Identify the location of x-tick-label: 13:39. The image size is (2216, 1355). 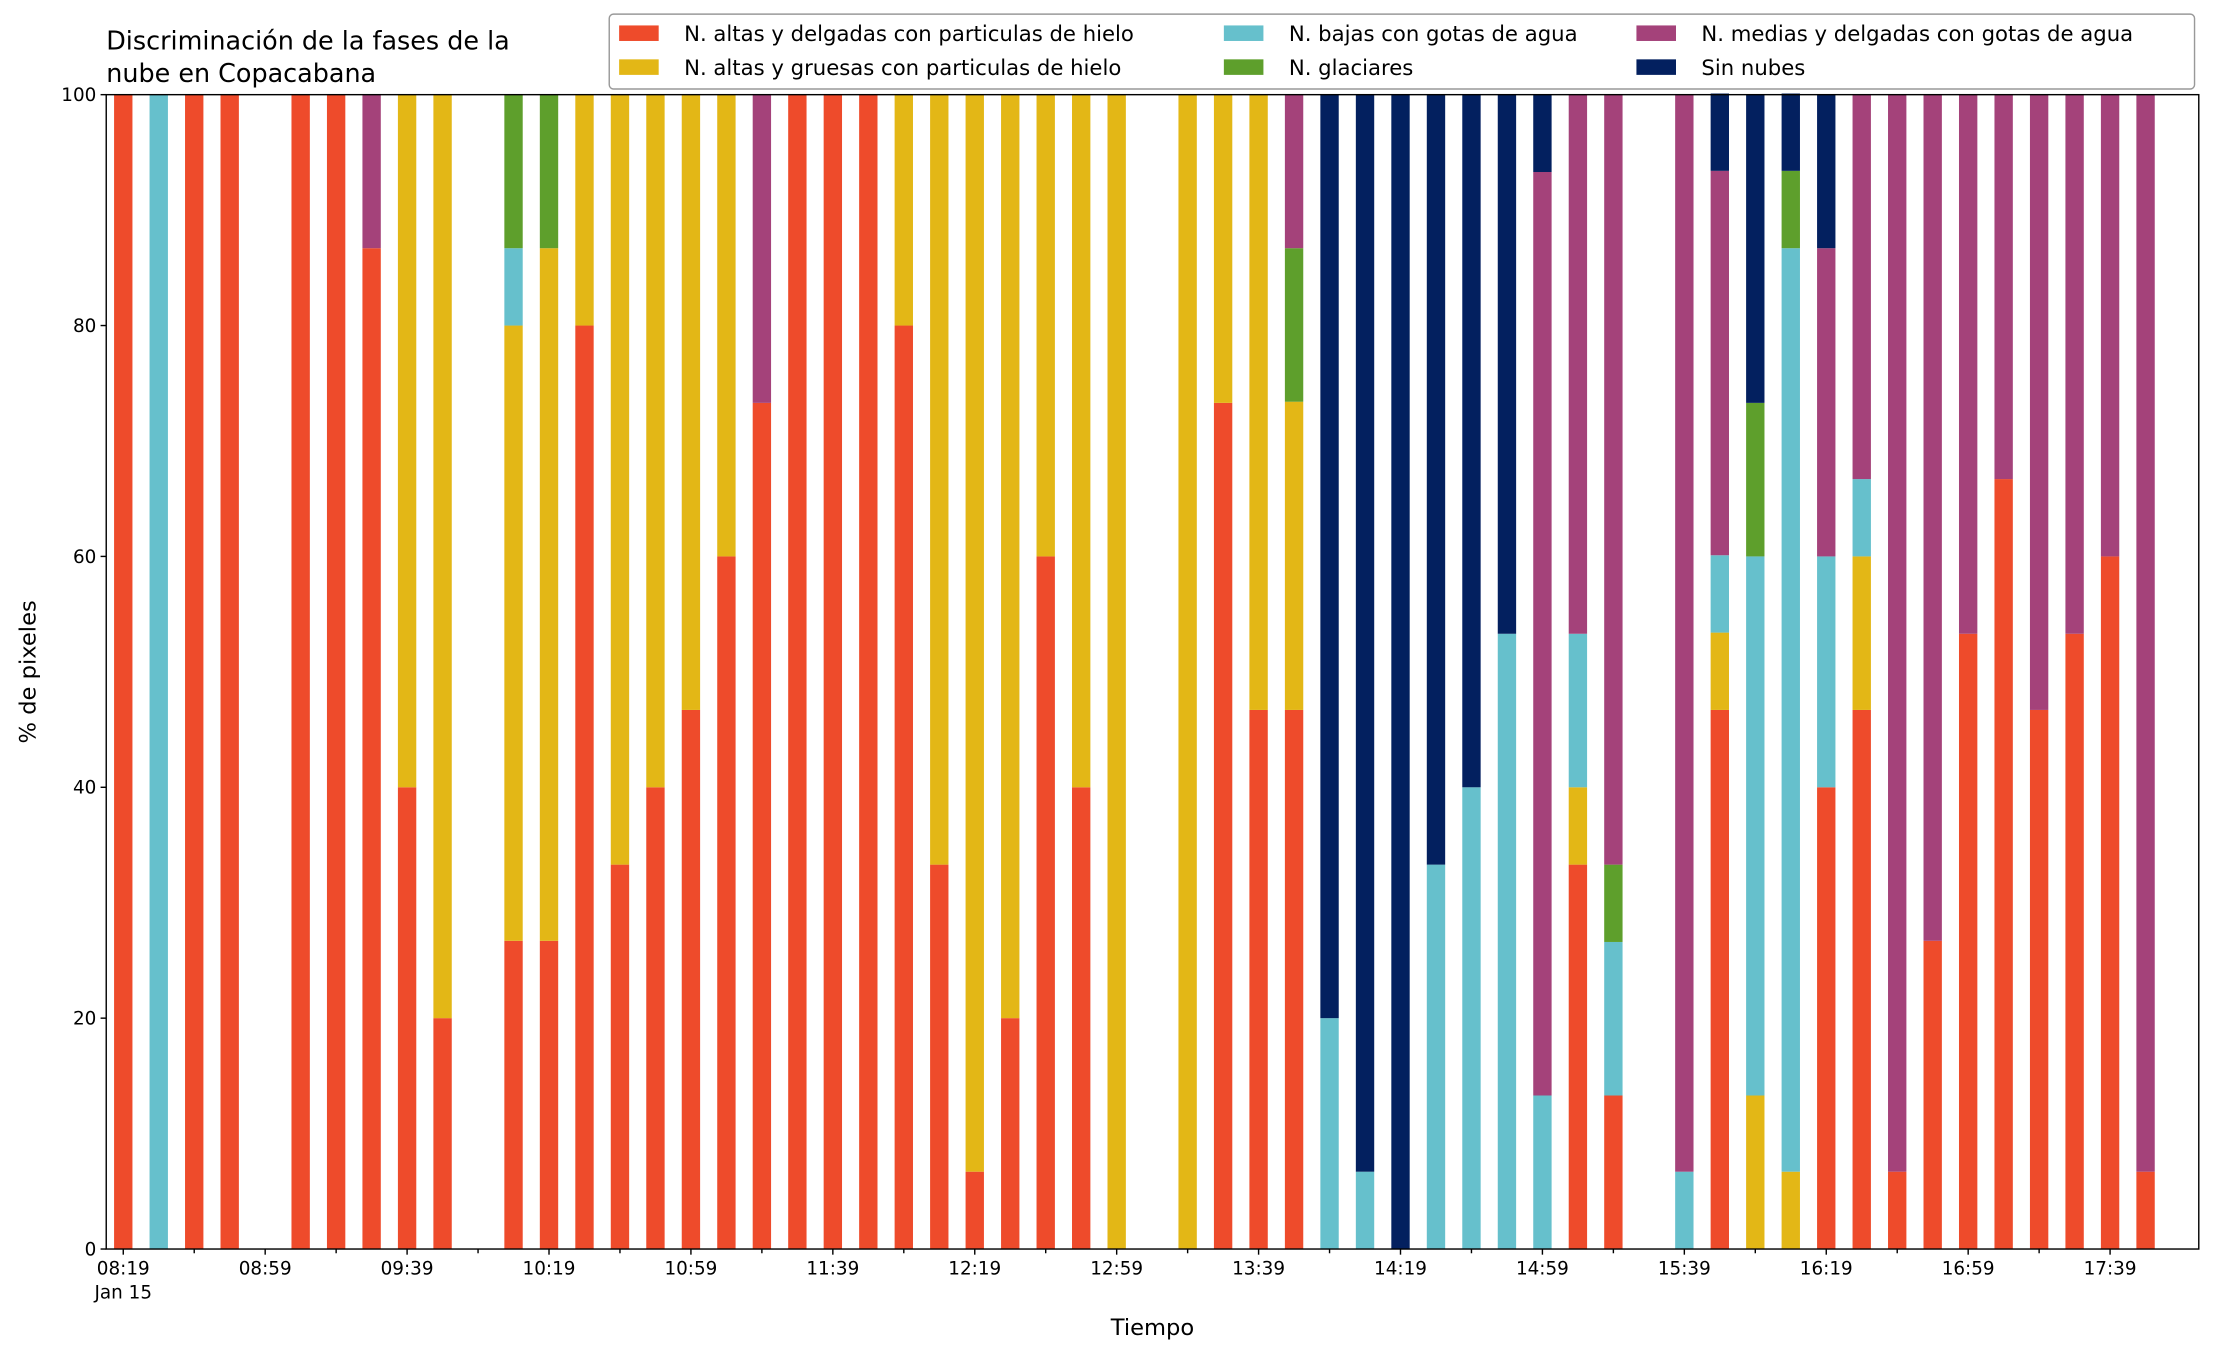
(1258, 1268).